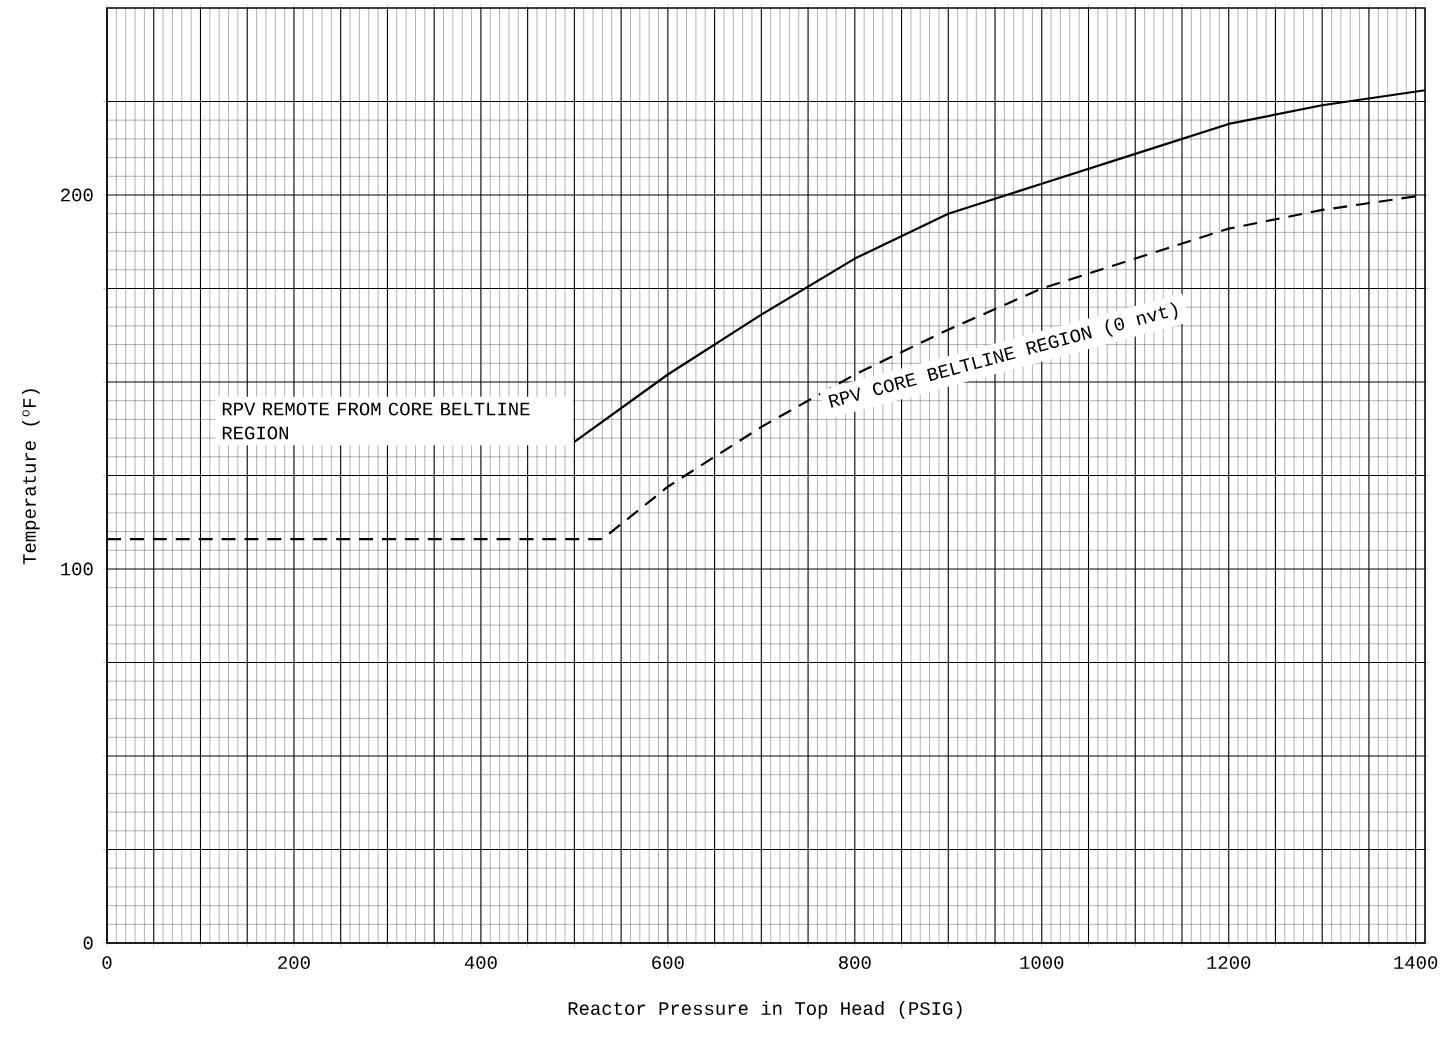  Describe the element at coordinates (668, 962) in the screenshot. I see `x-tick-label: 600` at that location.